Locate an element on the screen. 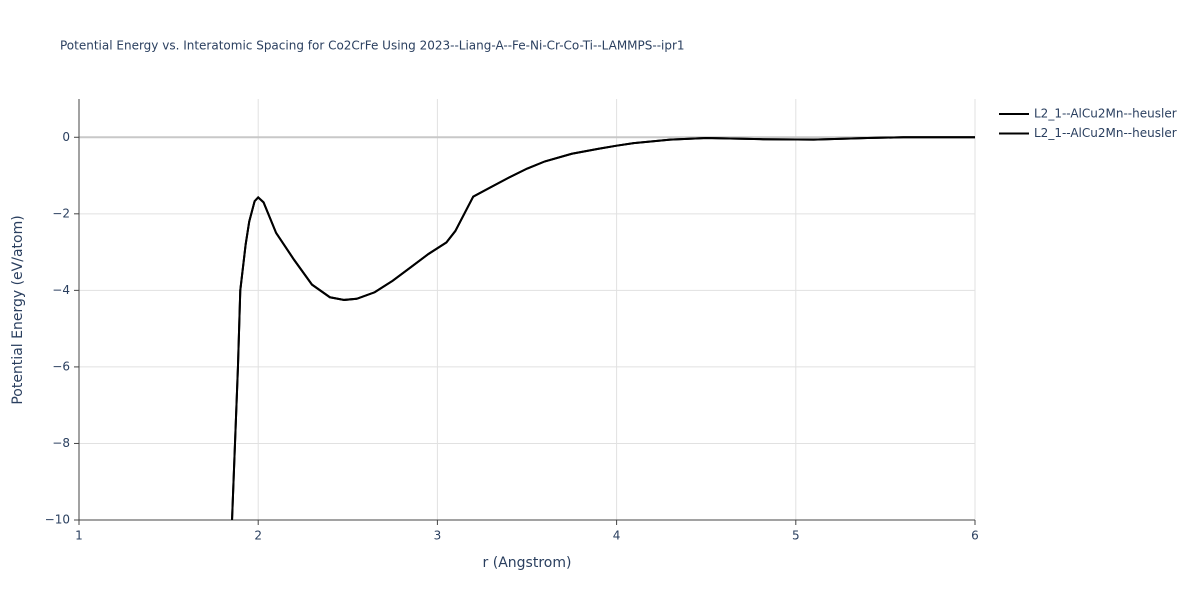 The width and height of the screenshot is (1200, 600). x-tick-label: 5 is located at coordinates (796, 536).